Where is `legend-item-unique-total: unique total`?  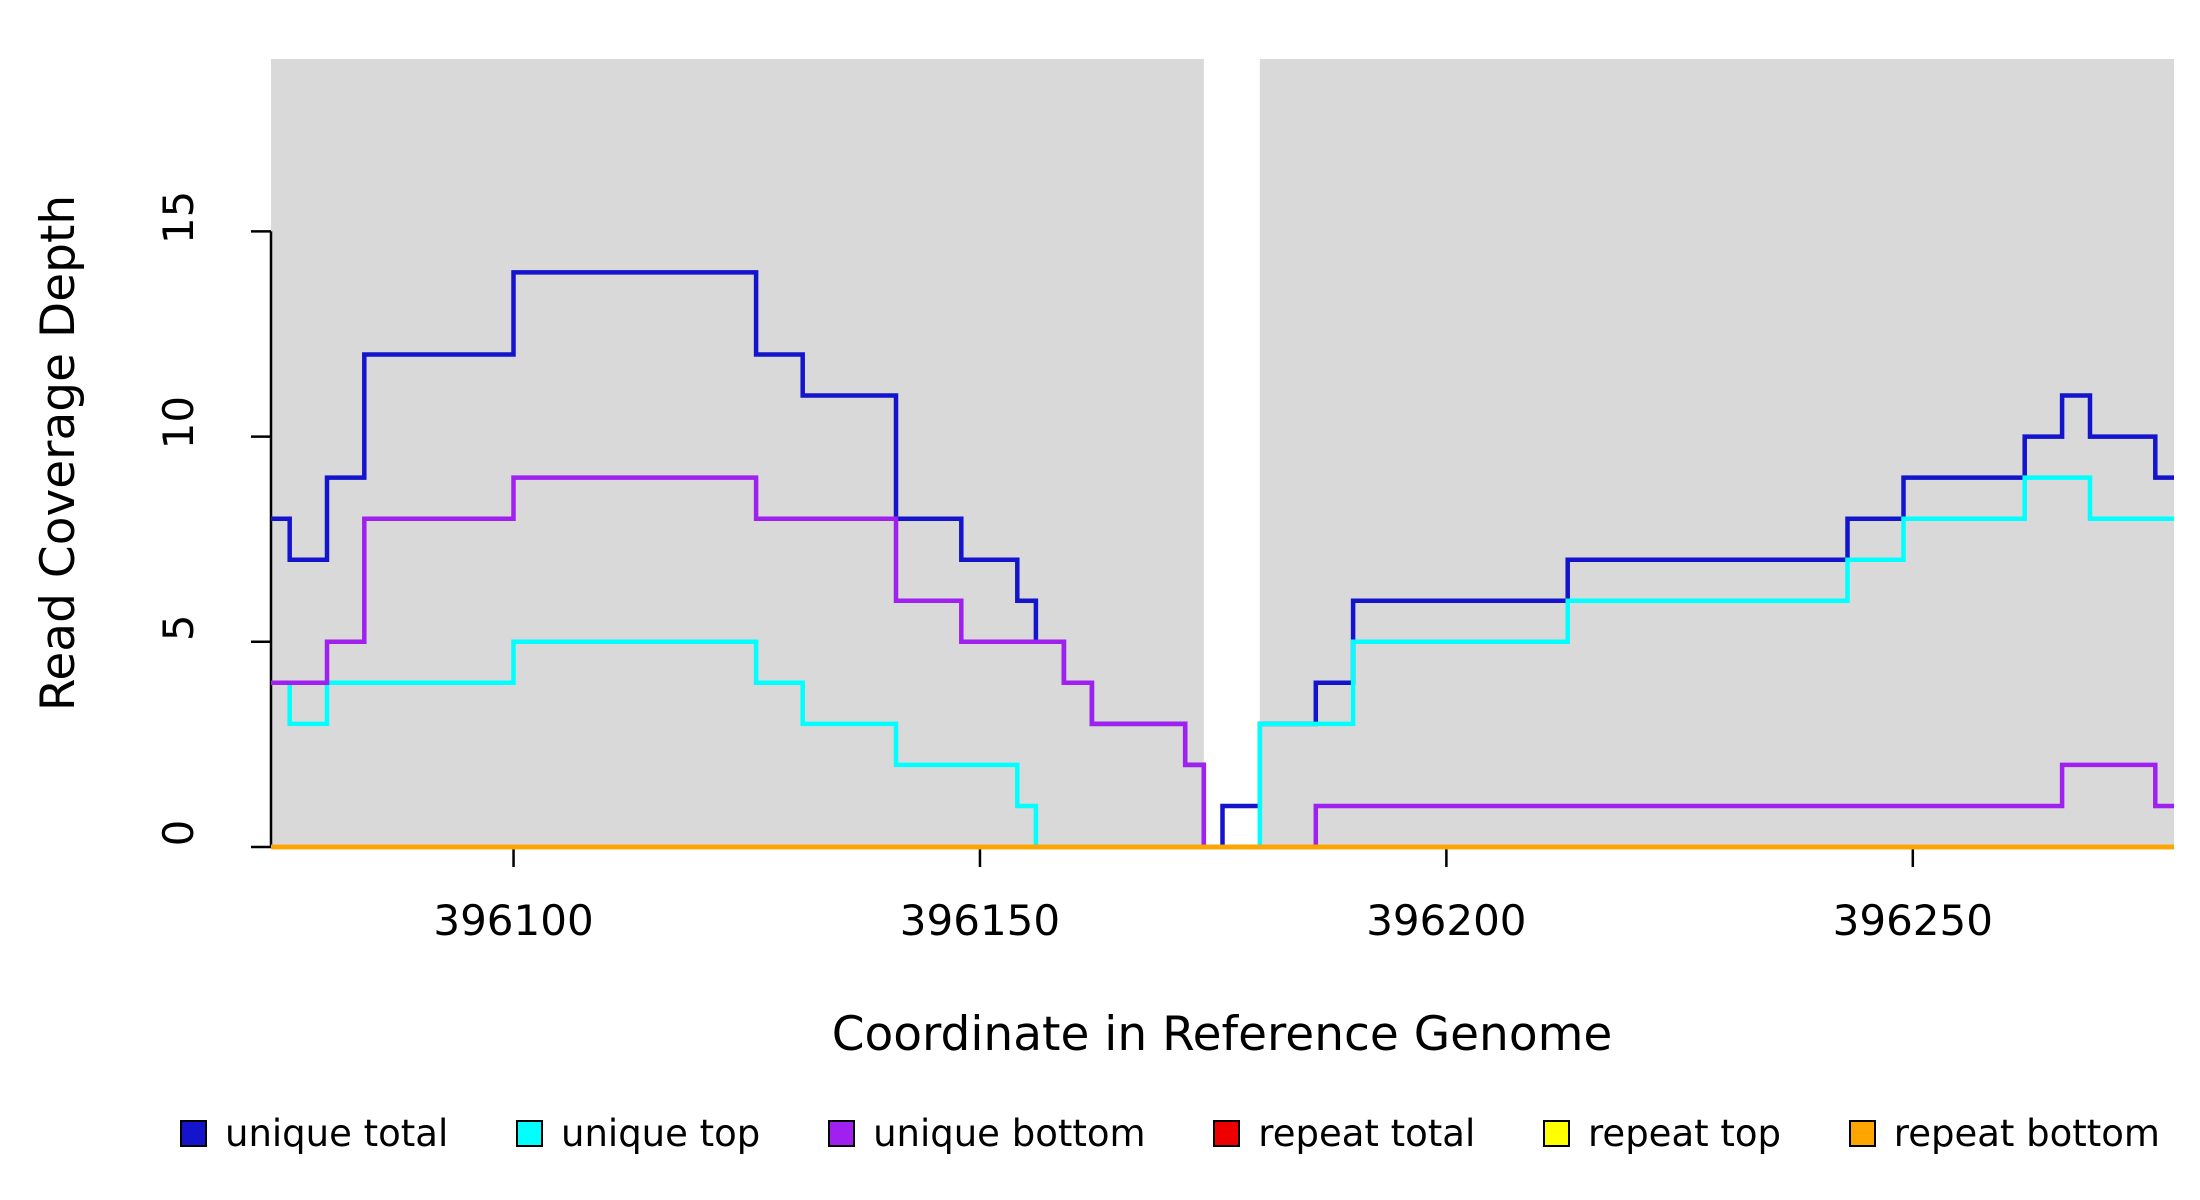 legend-item-unique-total: unique total is located at coordinates (314, 1133).